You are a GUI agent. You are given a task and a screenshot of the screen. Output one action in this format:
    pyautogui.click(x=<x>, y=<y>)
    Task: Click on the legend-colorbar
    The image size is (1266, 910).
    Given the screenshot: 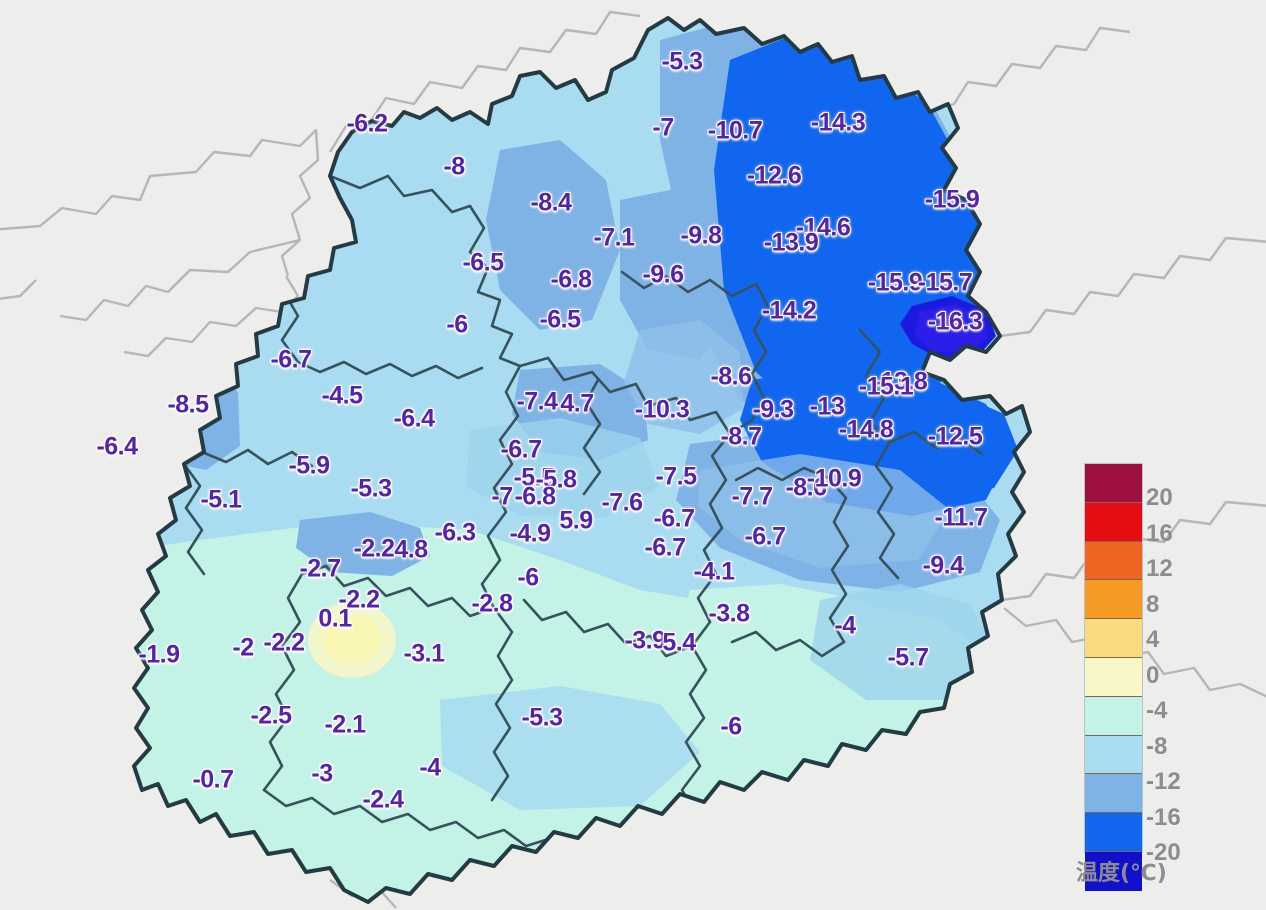 What is the action you would take?
    pyautogui.click(x=1113, y=677)
    